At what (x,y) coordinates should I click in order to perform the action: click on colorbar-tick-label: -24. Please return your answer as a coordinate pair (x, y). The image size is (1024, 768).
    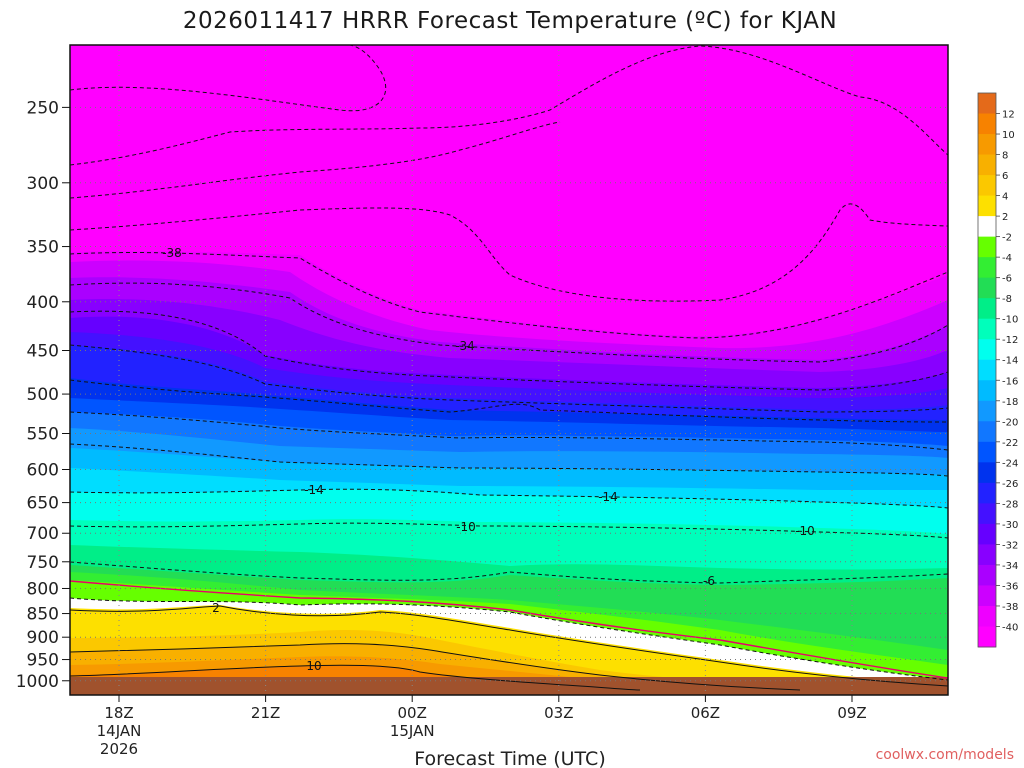
    Looking at the image, I should click on (1010, 463).